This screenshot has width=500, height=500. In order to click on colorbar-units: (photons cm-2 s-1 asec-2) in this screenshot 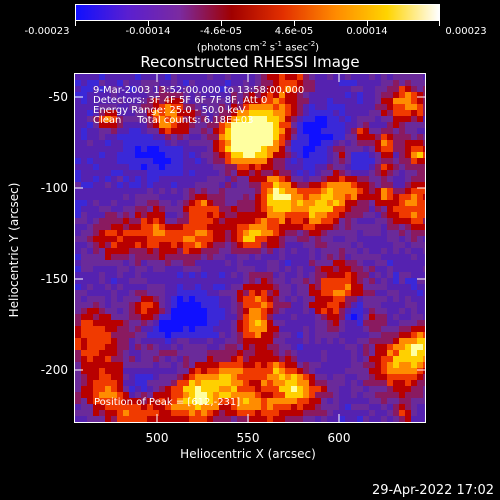, I will do `click(258, 47)`.